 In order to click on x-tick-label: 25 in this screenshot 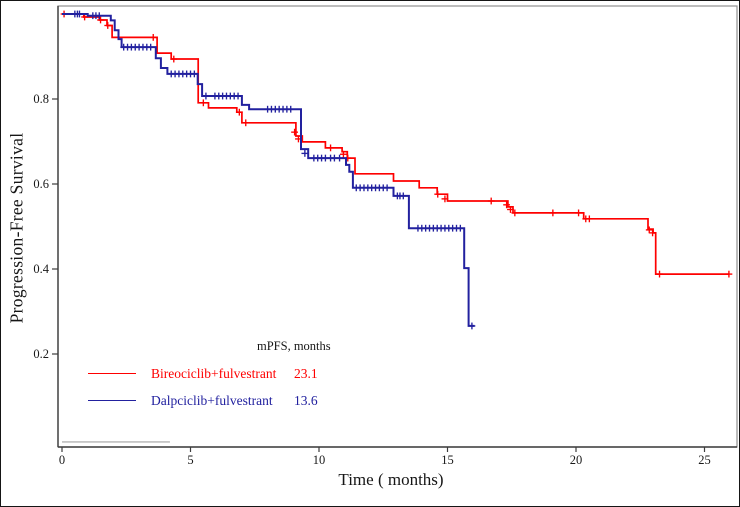, I will do `click(704, 460)`.